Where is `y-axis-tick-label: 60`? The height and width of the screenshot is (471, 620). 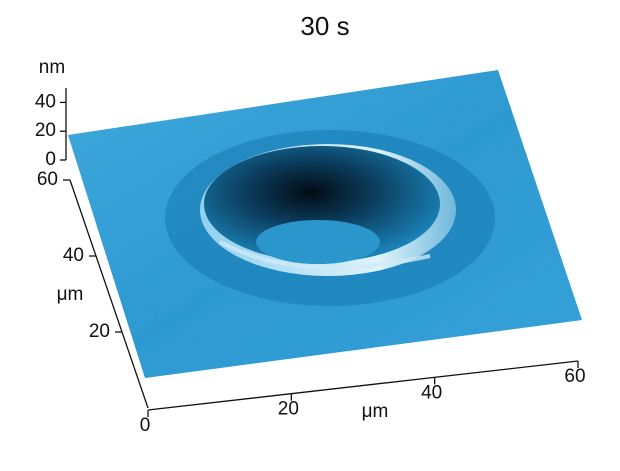 y-axis-tick-label: 60 is located at coordinates (47, 179).